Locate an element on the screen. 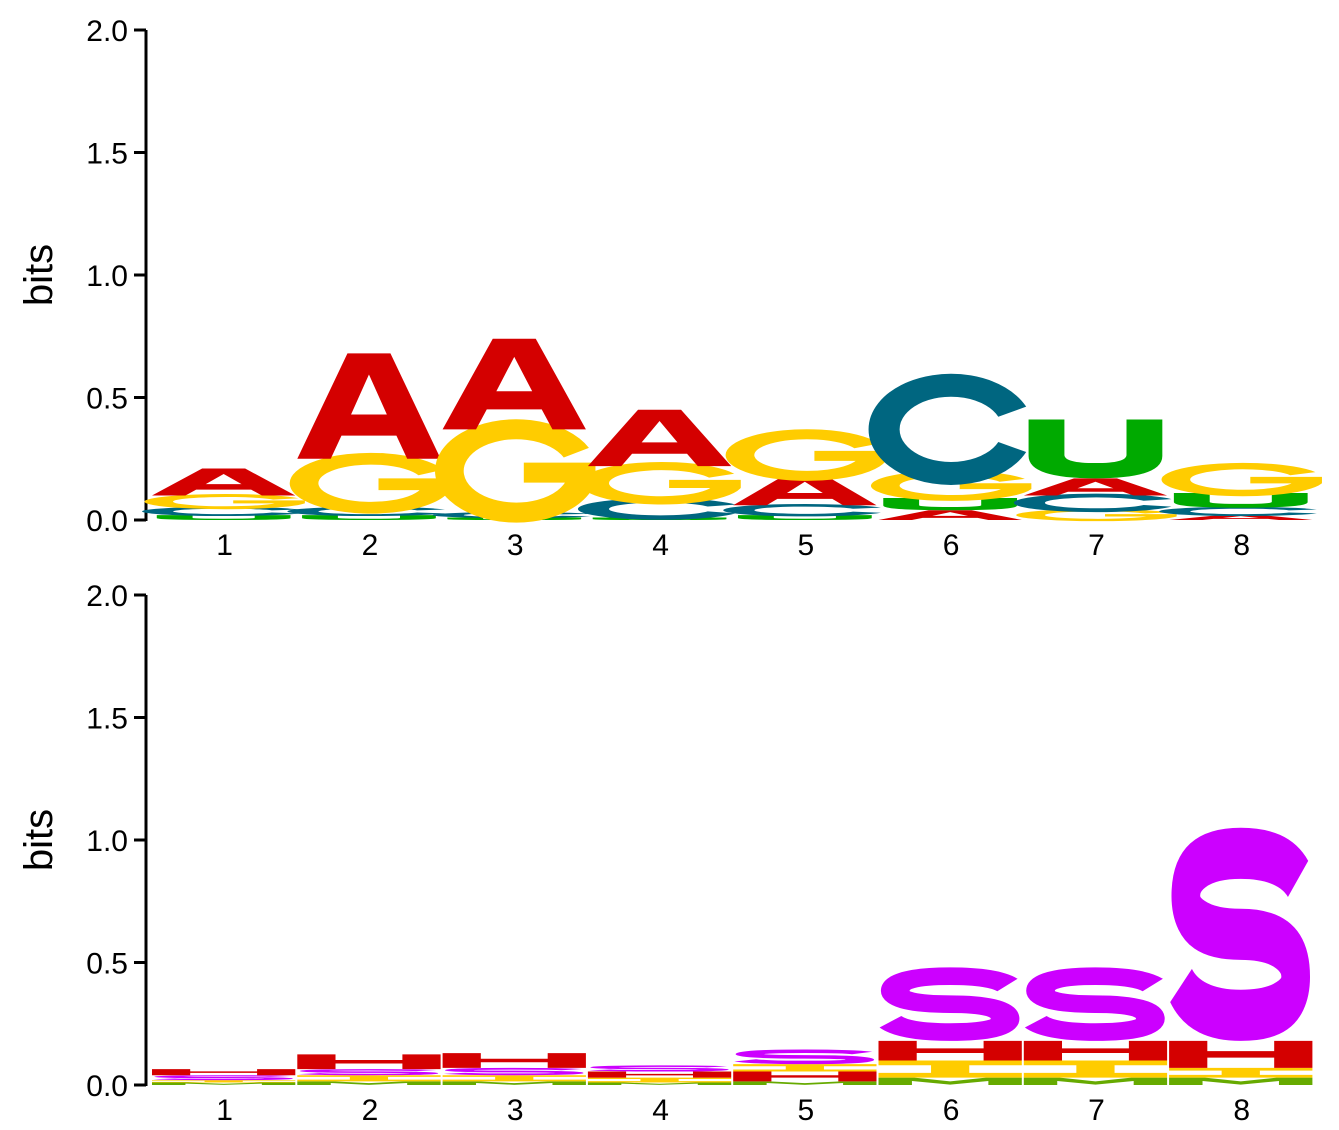  letter-stacks is located at coordinates (732, 430).